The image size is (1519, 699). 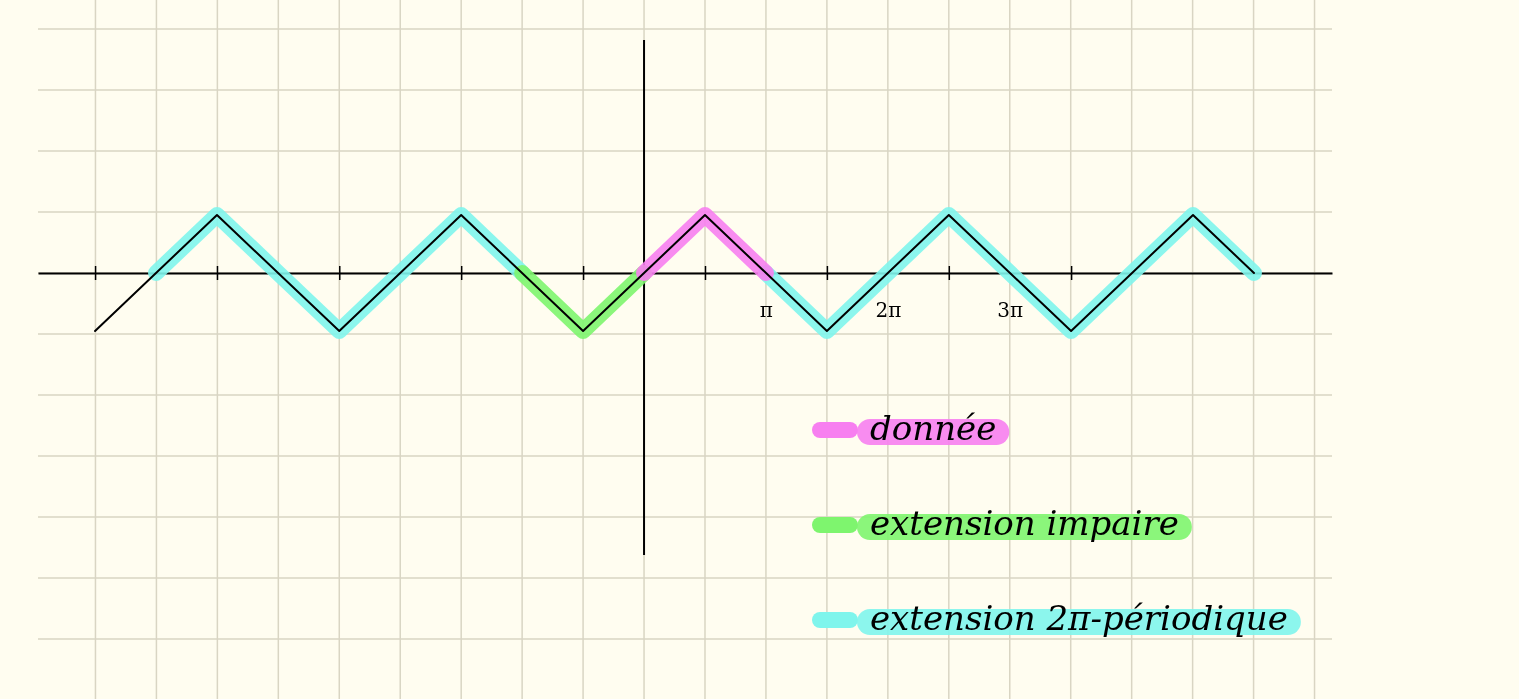 I want to click on legend-label: donnée, so click(x=933, y=428).